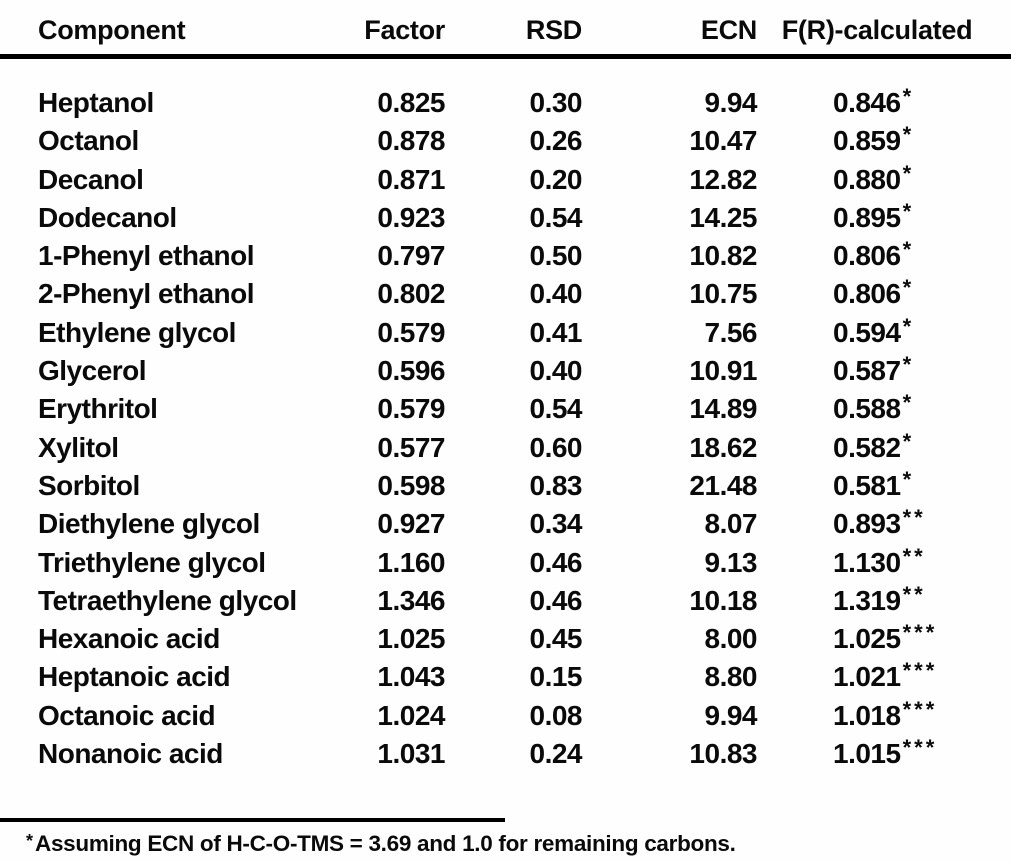  What do you see at coordinates (556, 639) in the screenshot?
I see `rsd-cell: 0.45` at bounding box center [556, 639].